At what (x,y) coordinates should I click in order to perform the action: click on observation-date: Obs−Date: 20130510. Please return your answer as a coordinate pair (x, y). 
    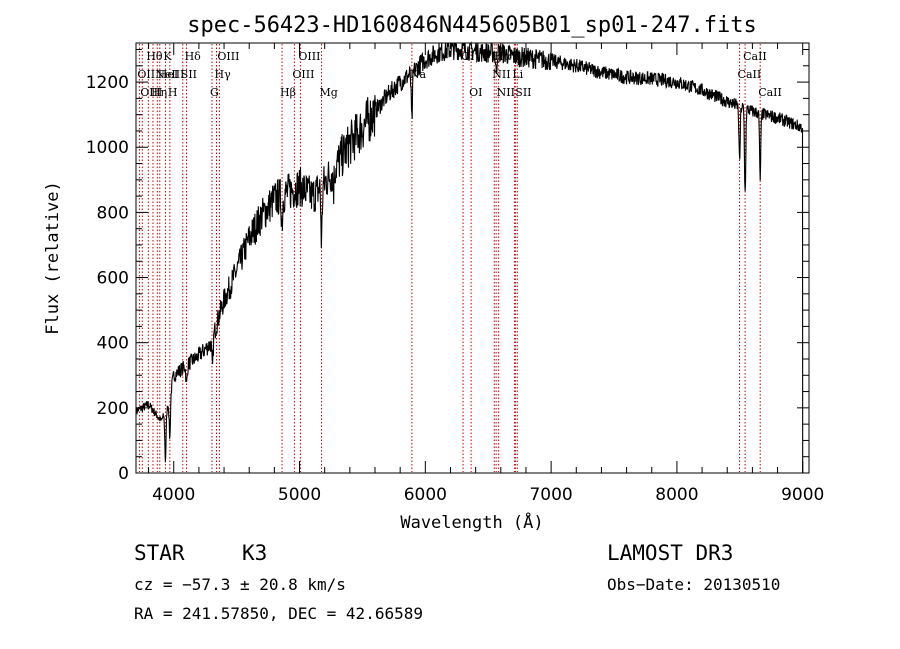
    Looking at the image, I should click on (693, 584).